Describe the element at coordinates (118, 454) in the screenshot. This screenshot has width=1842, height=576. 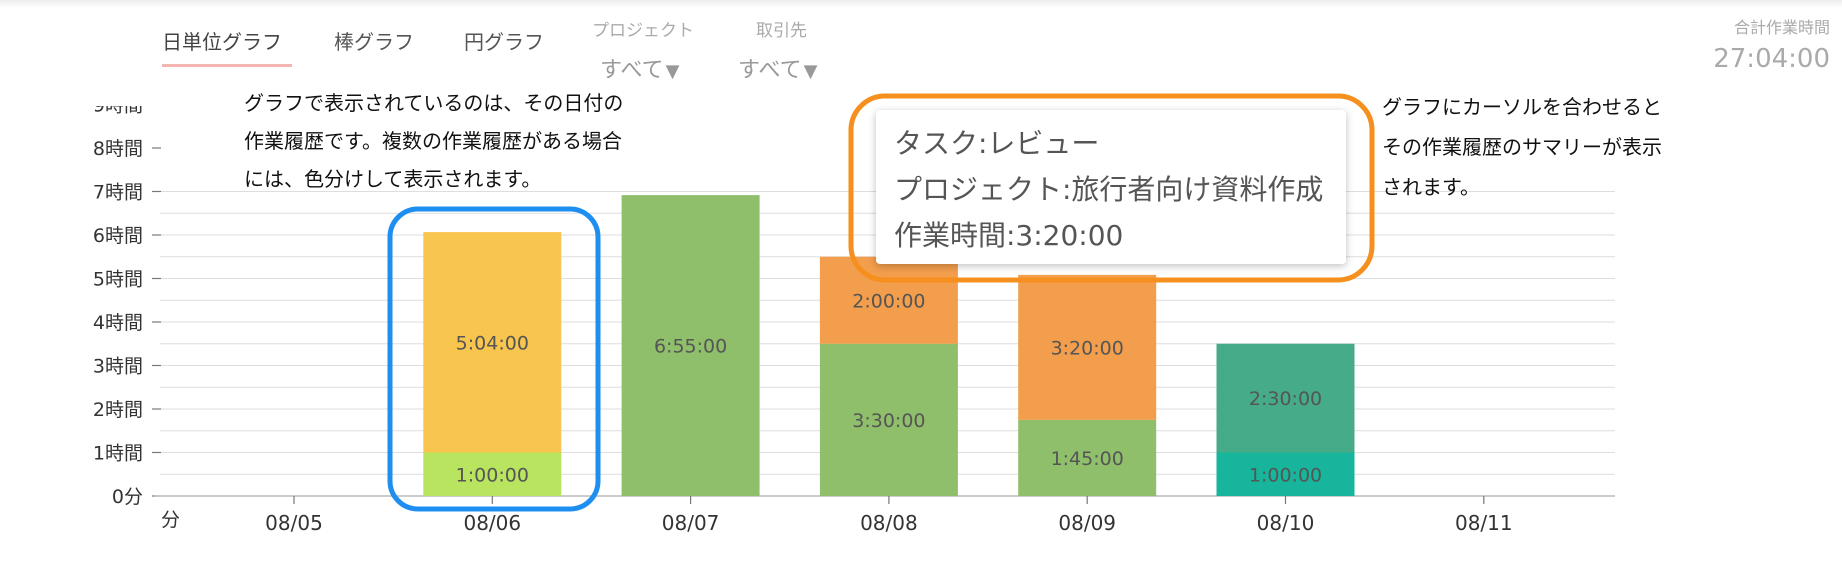
I see `y-tick-label: 1時間` at that location.